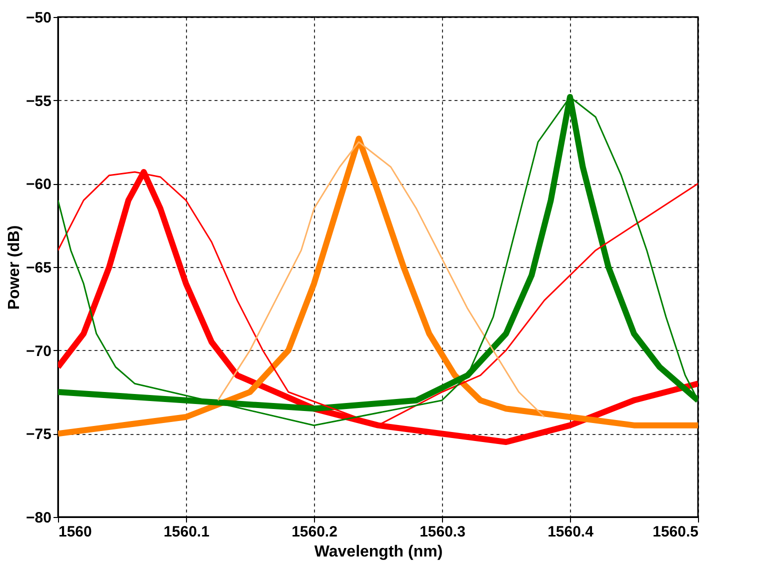 This screenshot has height=586, width=767. I want to click on y-tick-label: −50, so click(39, 18).